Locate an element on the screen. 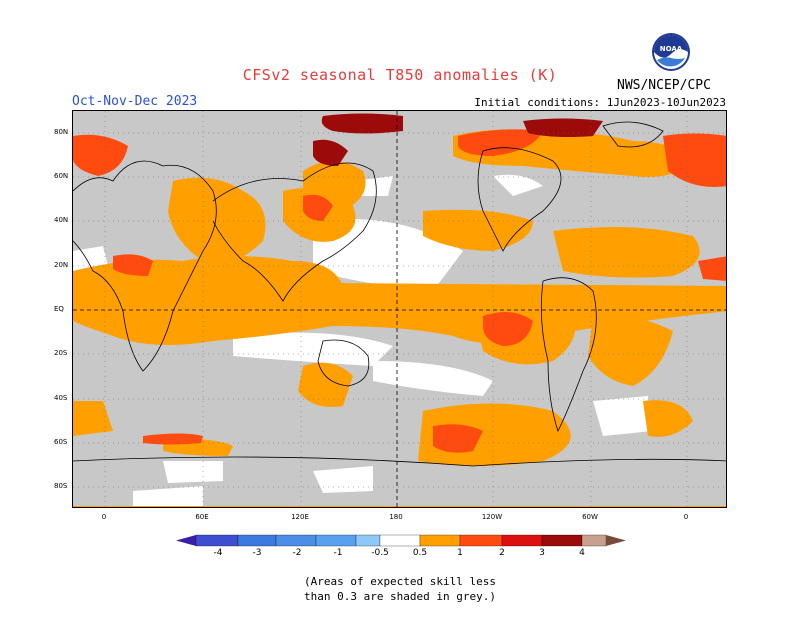 Image resolution: width=800 pixels, height=618 pixels. season-label: Oct-Nov-Dec 2023 is located at coordinates (135, 101).